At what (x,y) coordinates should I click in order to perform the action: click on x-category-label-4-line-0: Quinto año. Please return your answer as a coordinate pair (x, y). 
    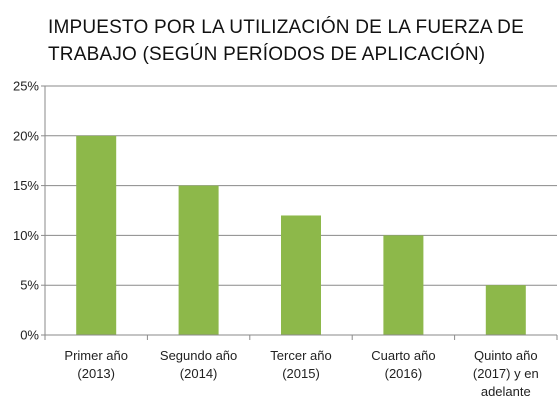
    Looking at the image, I should click on (506, 355).